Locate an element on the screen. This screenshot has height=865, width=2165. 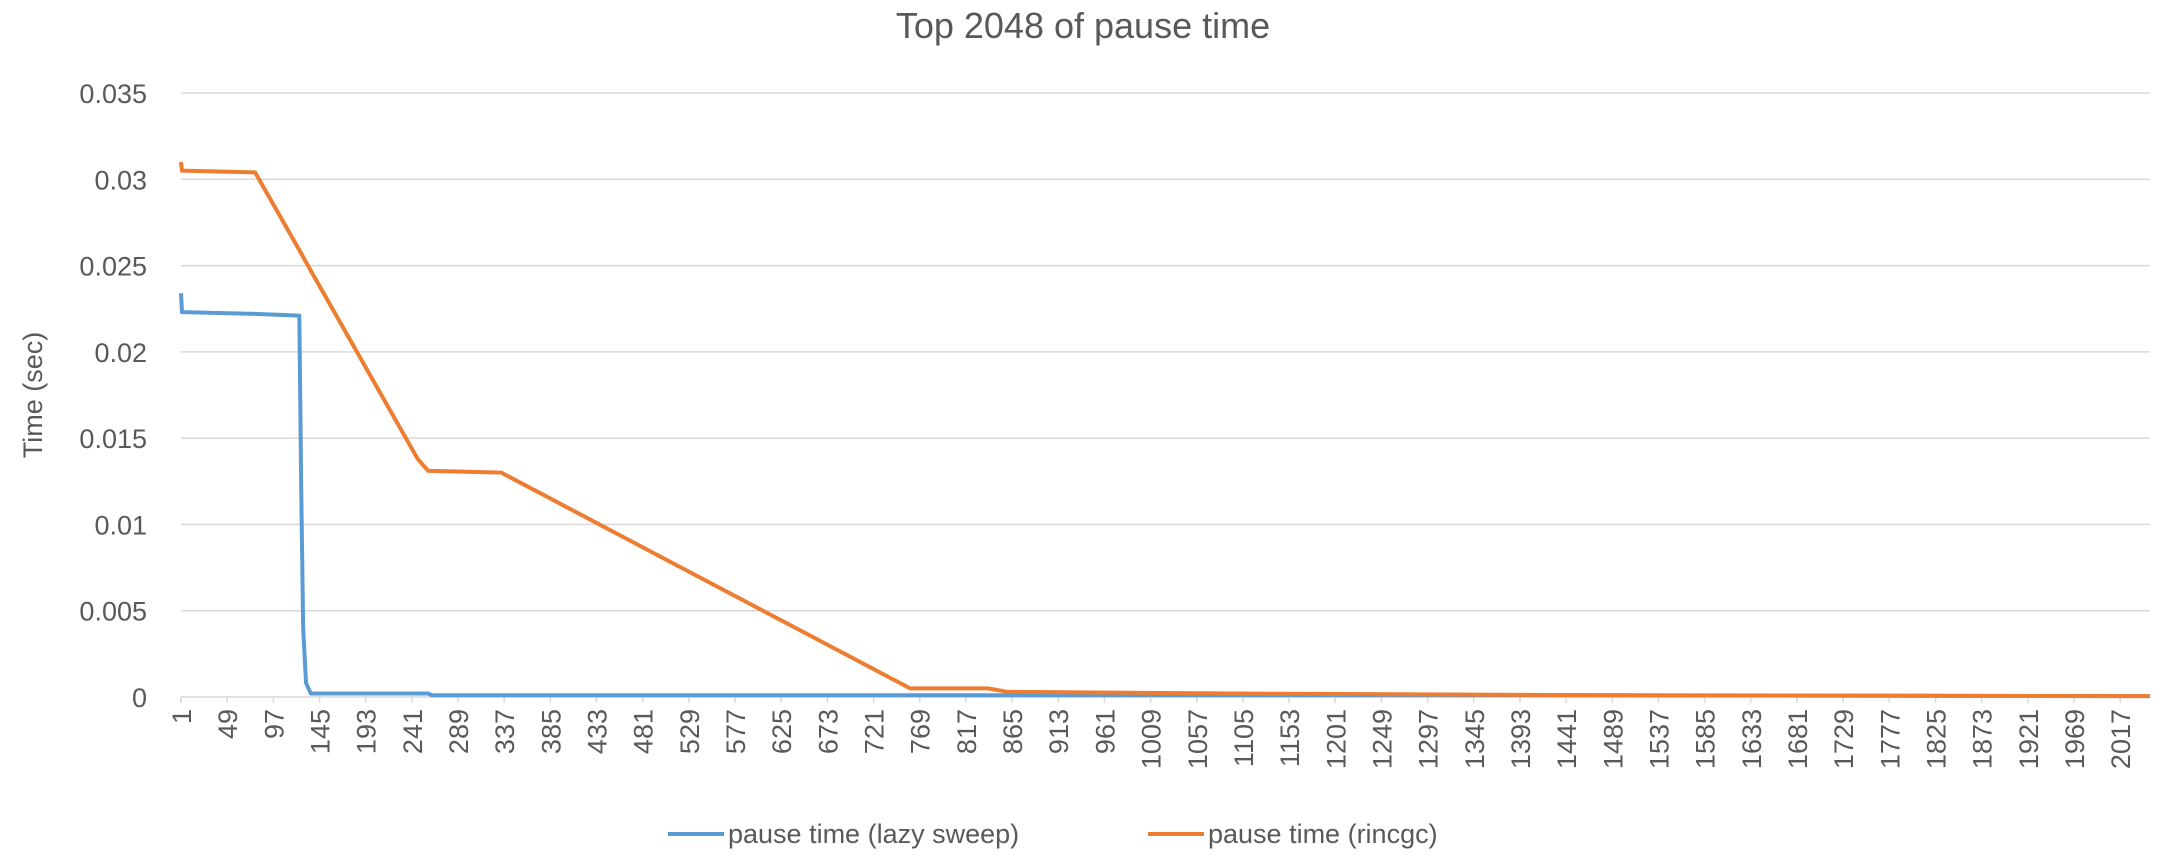
legend-label: pause time (lazy sweep) is located at coordinates (873, 834).